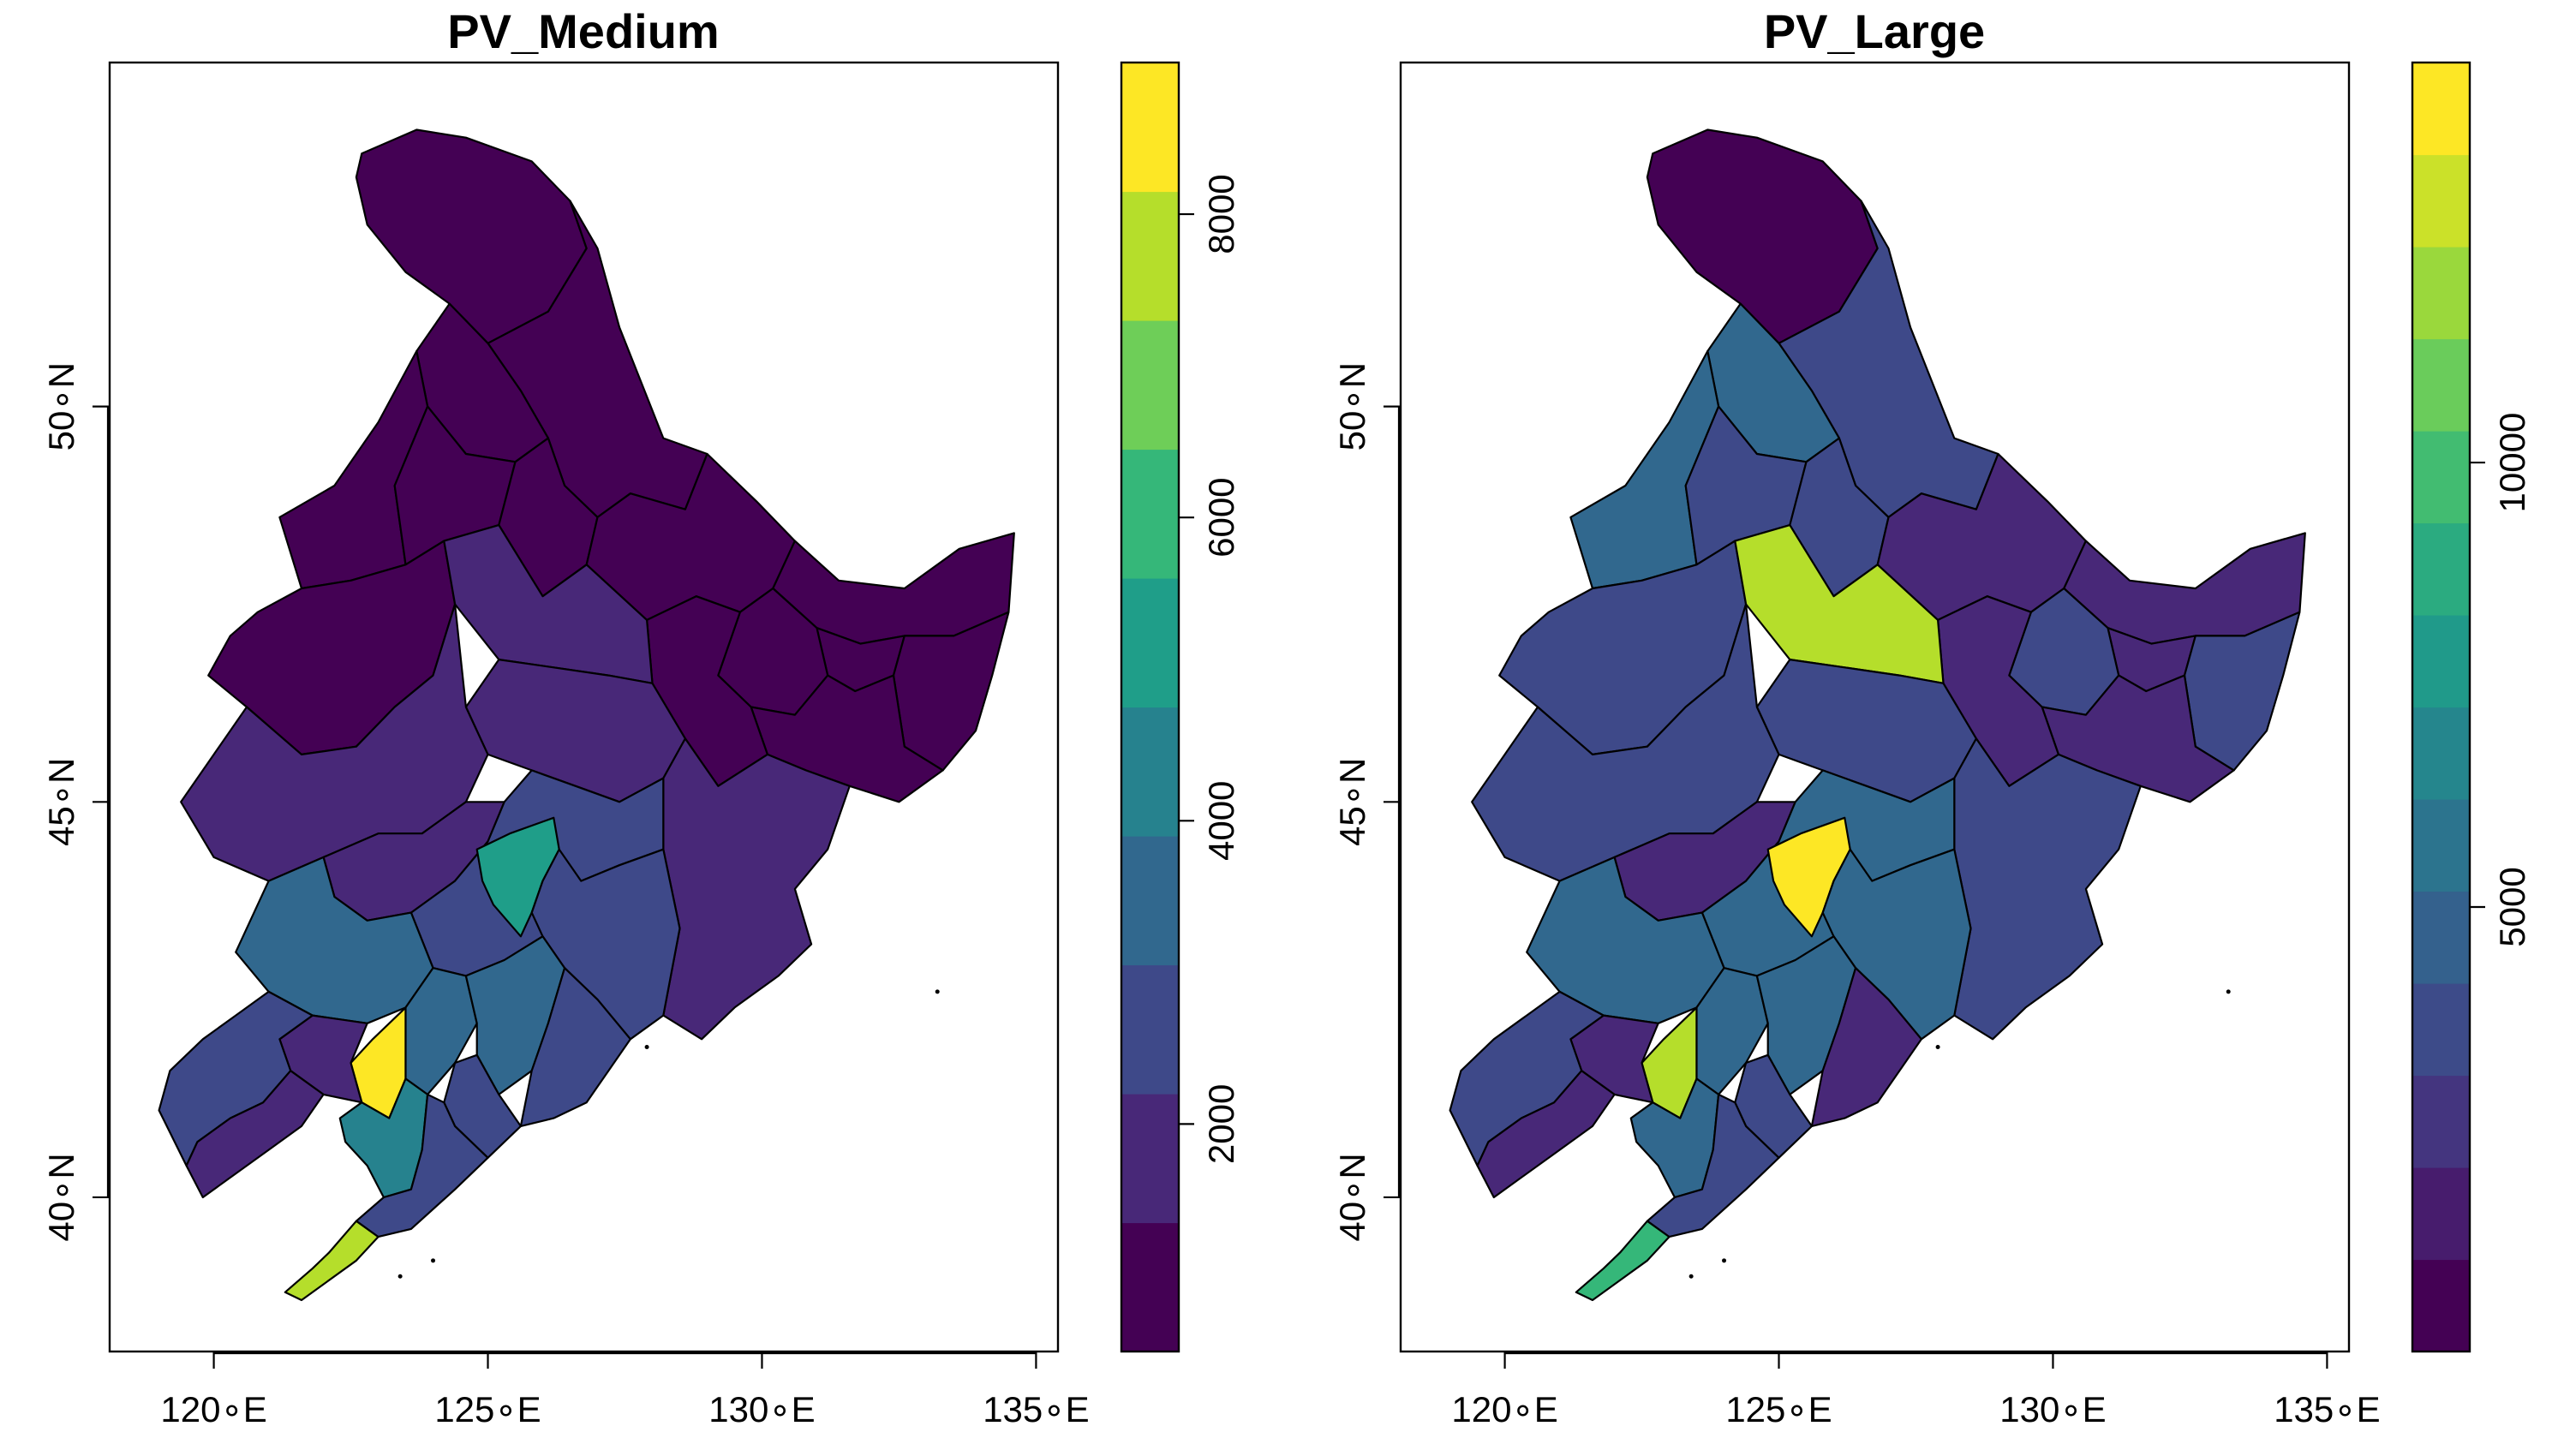  What do you see at coordinates (2512, 907) in the screenshot?
I see `legend-tick-label: 5000` at bounding box center [2512, 907].